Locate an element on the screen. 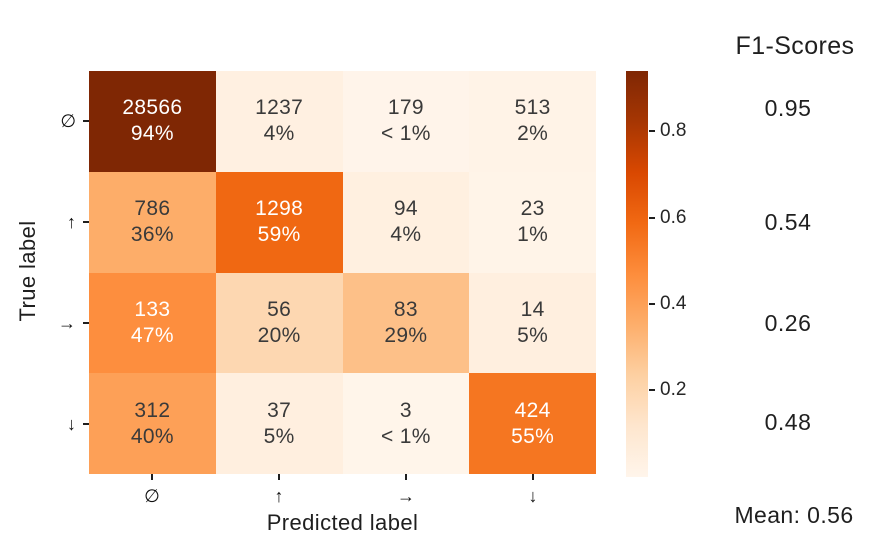 The image size is (884, 560). cell-count: 179 is located at coordinates (405, 108).